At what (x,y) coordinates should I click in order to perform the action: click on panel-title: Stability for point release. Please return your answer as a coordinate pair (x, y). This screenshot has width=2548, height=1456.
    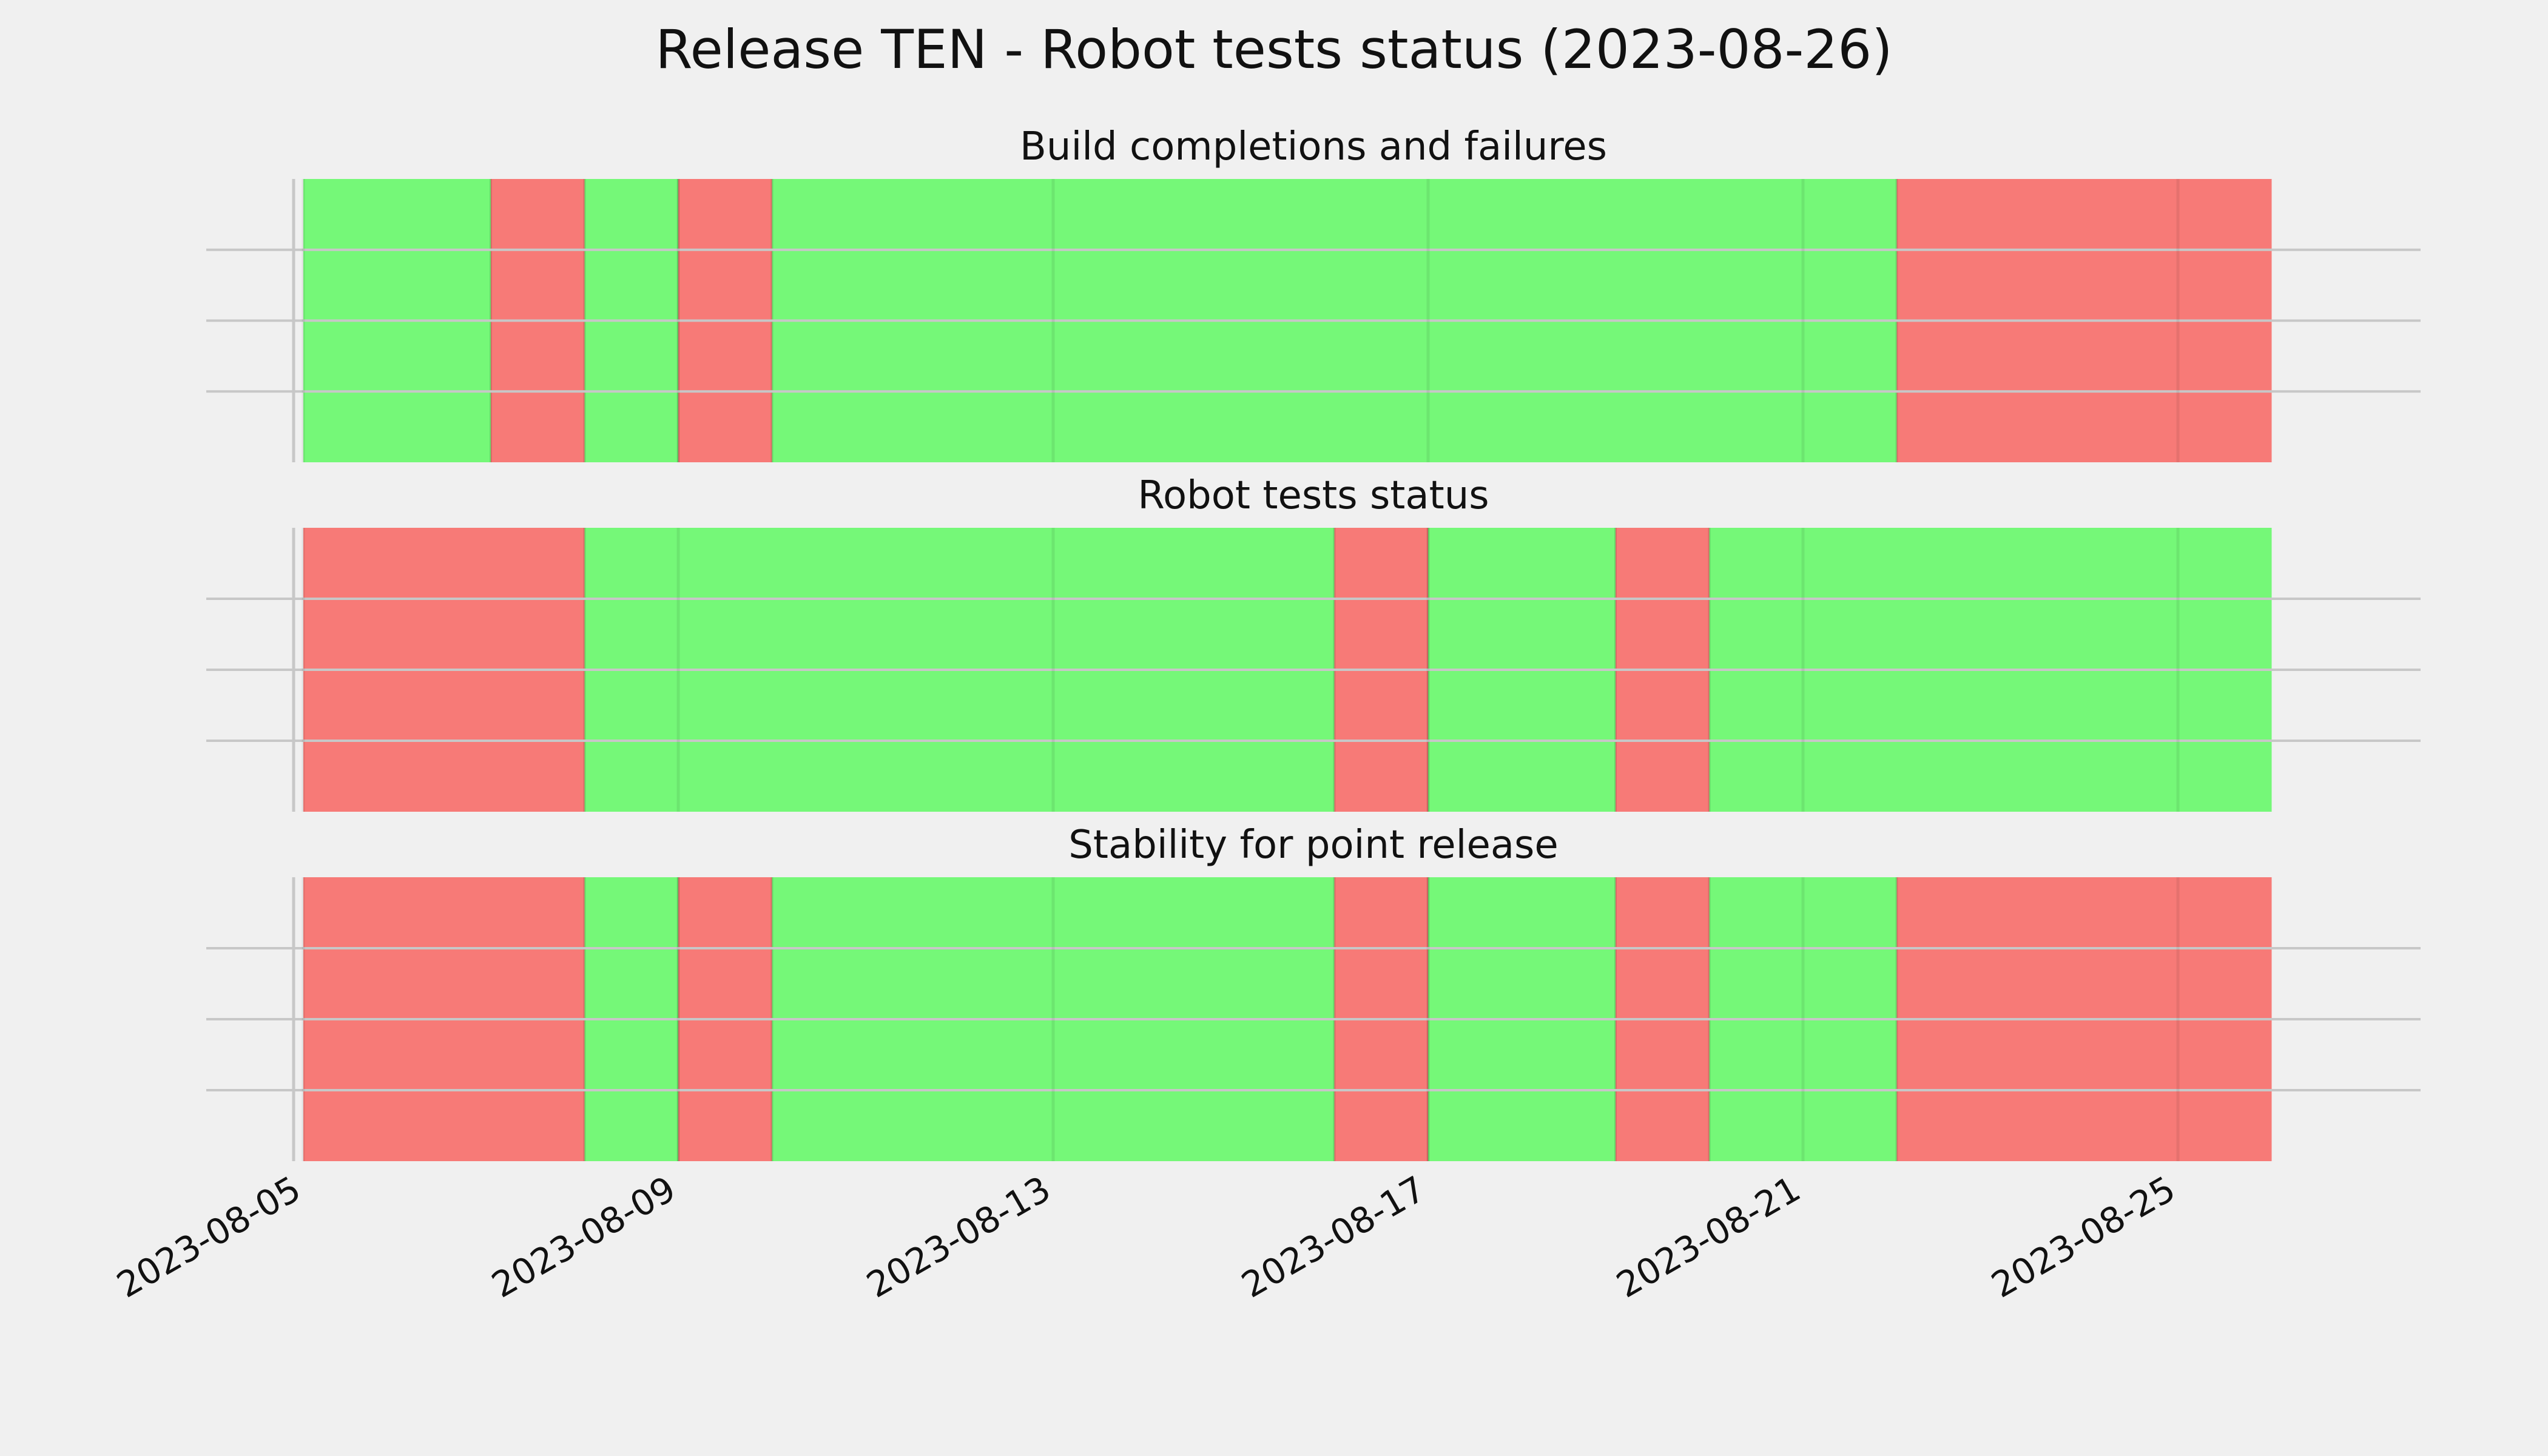
    Looking at the image, I should click on (1313, 845).